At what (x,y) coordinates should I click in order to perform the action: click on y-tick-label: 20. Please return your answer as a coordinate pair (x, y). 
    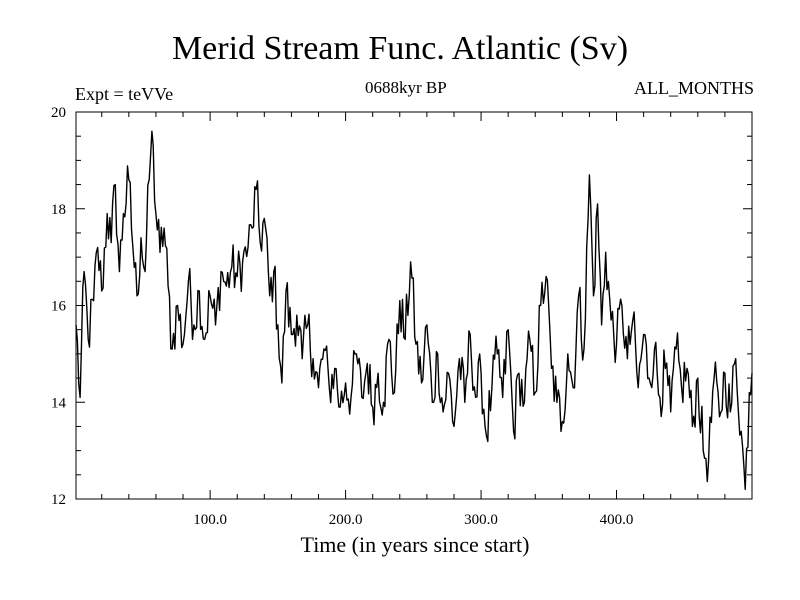
    Looking at the image, I should click on (58, 113).